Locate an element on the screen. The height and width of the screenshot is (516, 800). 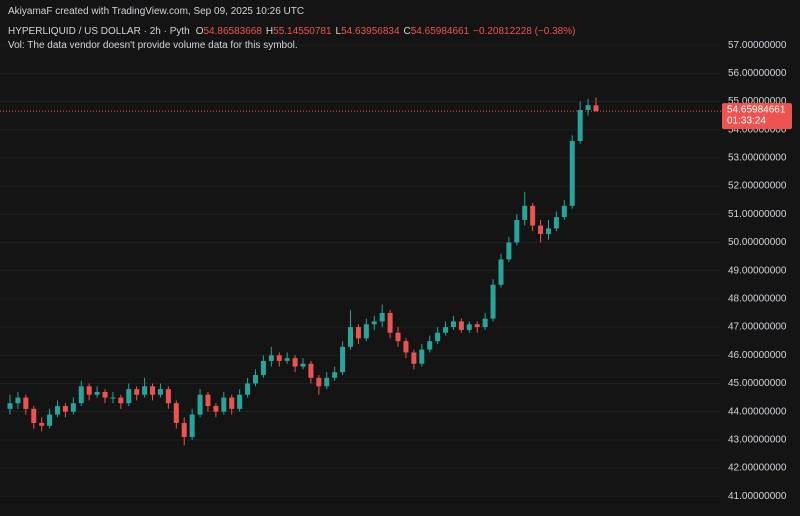
ohlc-value: 54.86583668 is located at coordinates (232, 31).